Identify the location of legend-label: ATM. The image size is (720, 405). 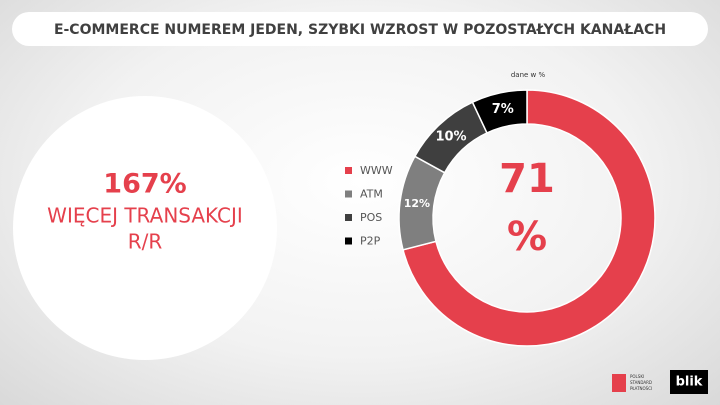
(371, 194).